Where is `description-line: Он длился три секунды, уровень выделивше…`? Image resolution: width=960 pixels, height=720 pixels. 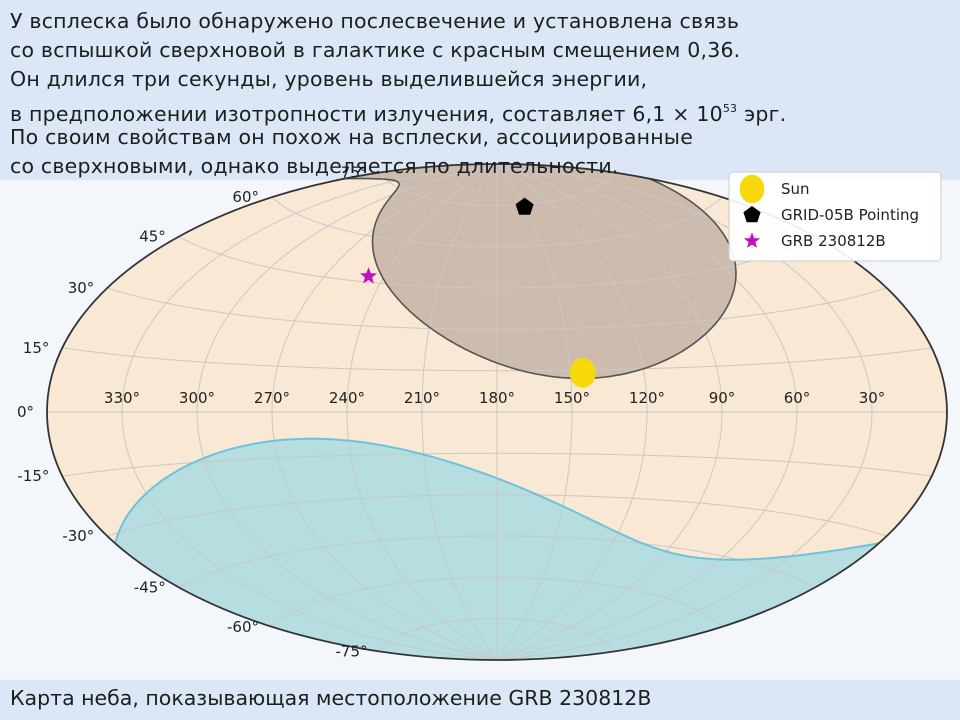
description-line: Он длился три секунды, уровень выделивше… is located at coordinates (329, 79).